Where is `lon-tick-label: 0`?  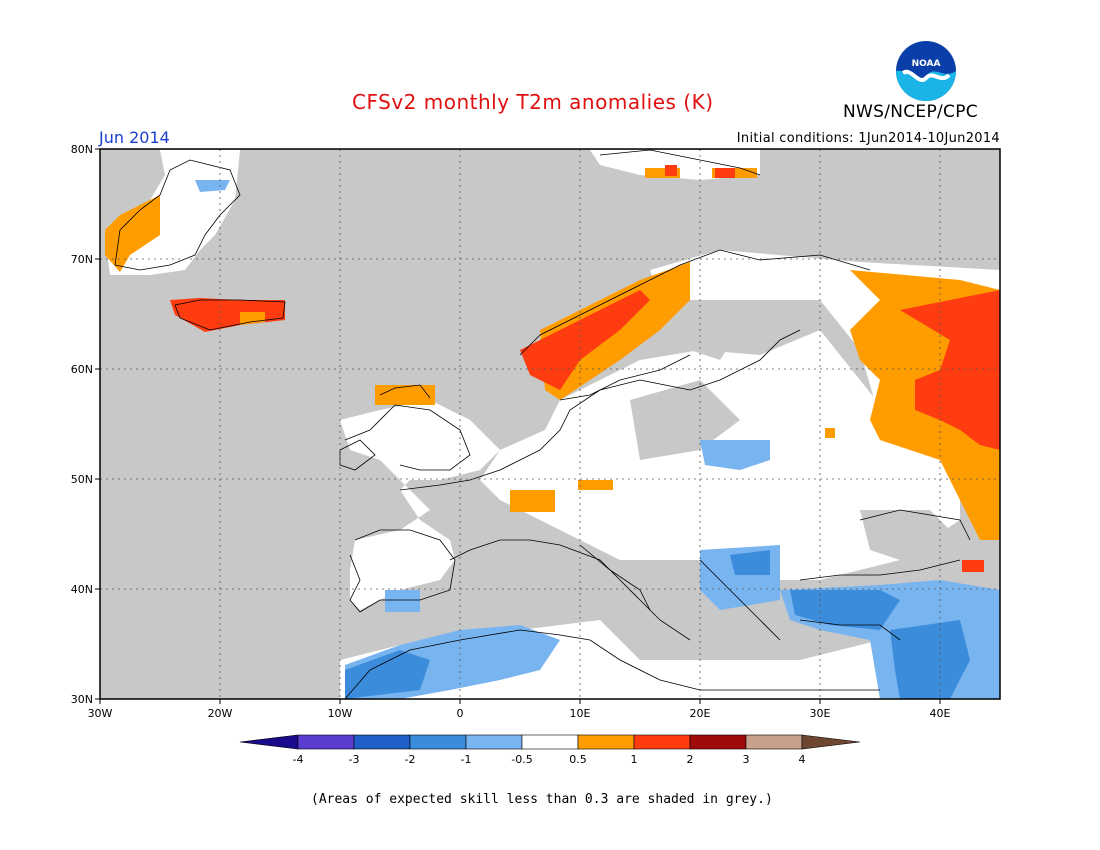
lon-tick-label: 0 is located at coordinates (460, 713).